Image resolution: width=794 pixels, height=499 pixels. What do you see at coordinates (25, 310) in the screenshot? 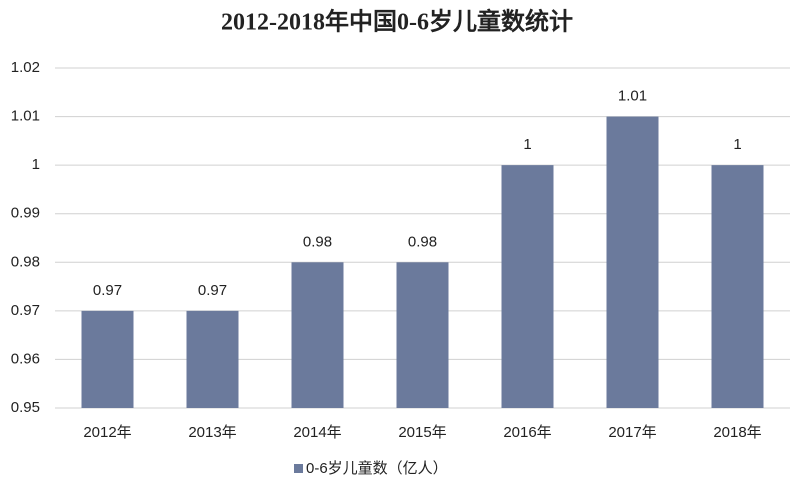
I see `y-tick-label: 0.97` at bounding box center [25, 310].